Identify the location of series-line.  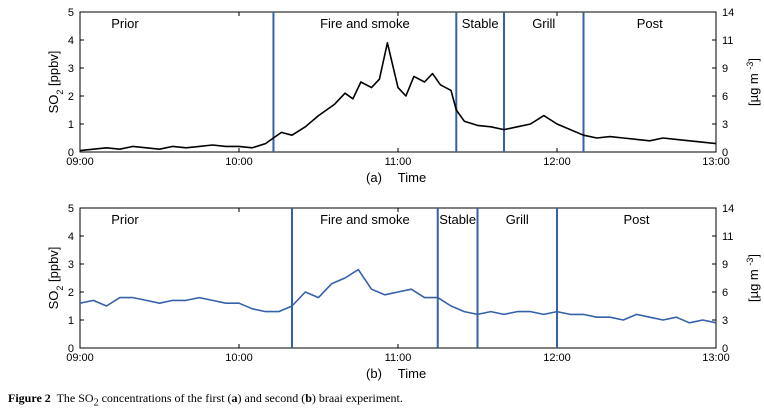
(398, 296).